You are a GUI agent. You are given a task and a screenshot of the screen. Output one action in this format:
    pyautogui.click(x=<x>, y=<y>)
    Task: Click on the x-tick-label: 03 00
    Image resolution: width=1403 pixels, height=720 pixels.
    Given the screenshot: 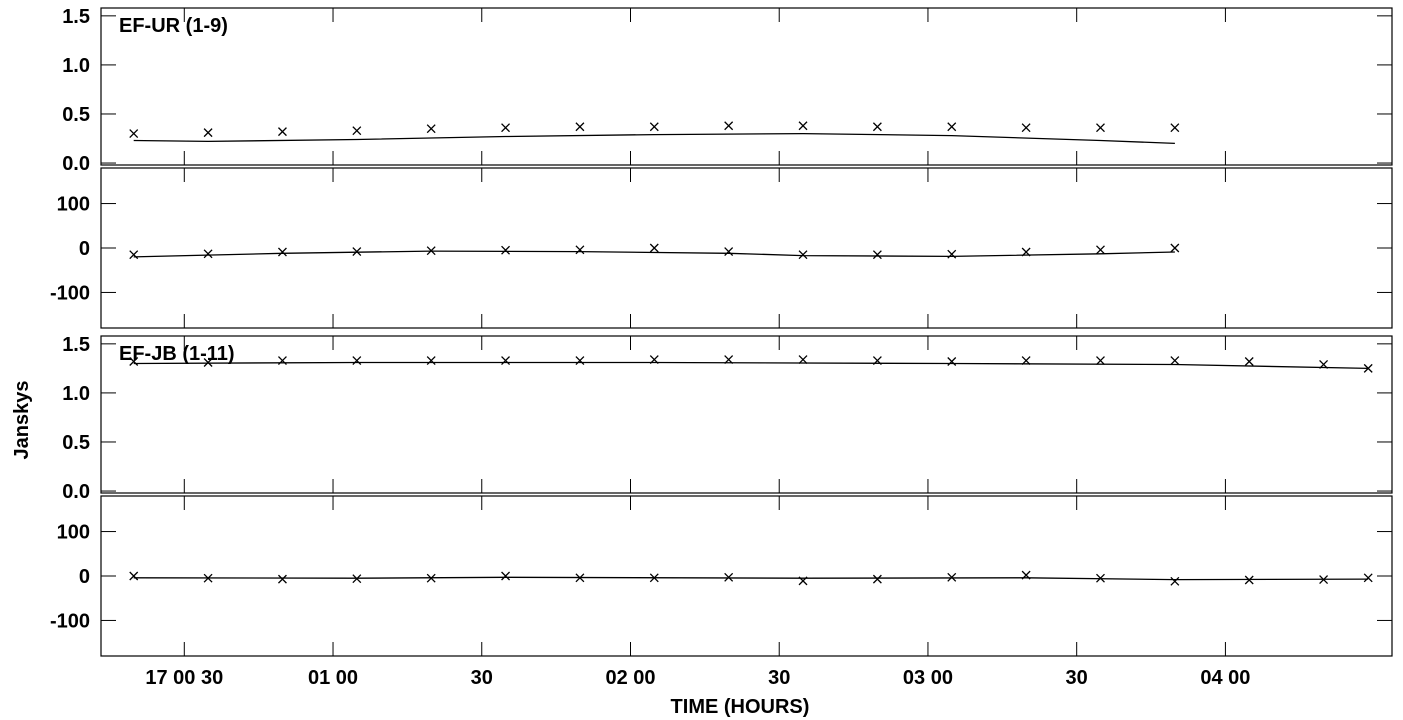 What is the action you would take?
    pyautogui.click(x=928, y=678)
    